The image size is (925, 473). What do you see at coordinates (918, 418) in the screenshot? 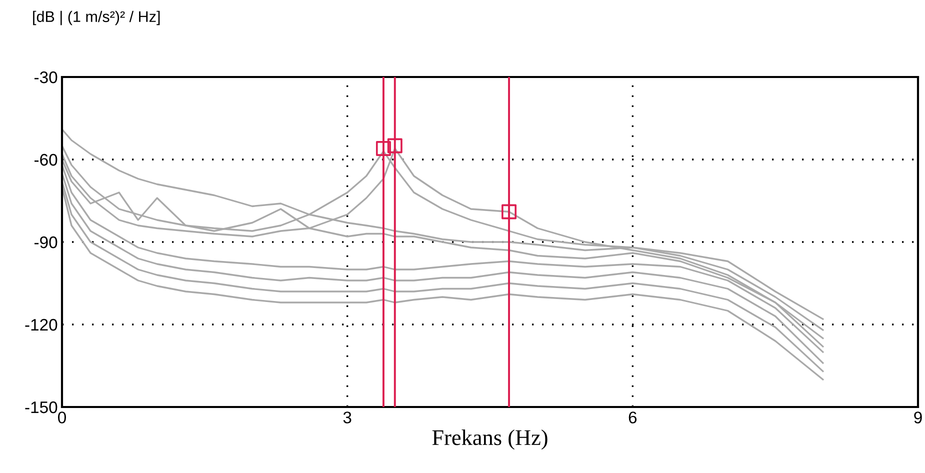
I see `x-tick-label: 9` at bounding box center [918, 418].